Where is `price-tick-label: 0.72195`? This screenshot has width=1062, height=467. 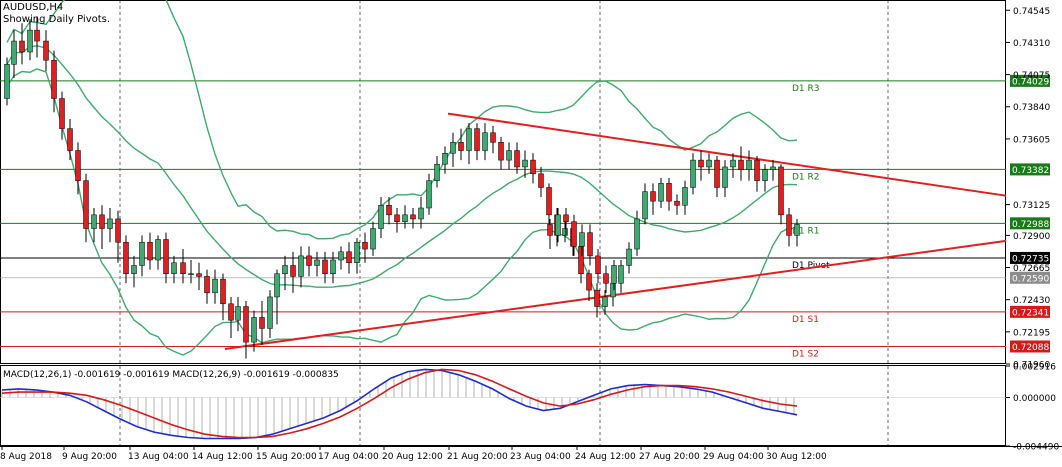 price-tick-label: 0.72195 is located at coordinates (1031, 333).